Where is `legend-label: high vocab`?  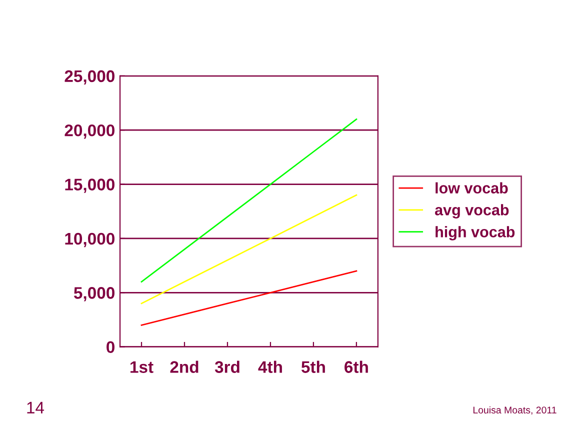 legend-label: high vocab is located at coordinates (475, 233).